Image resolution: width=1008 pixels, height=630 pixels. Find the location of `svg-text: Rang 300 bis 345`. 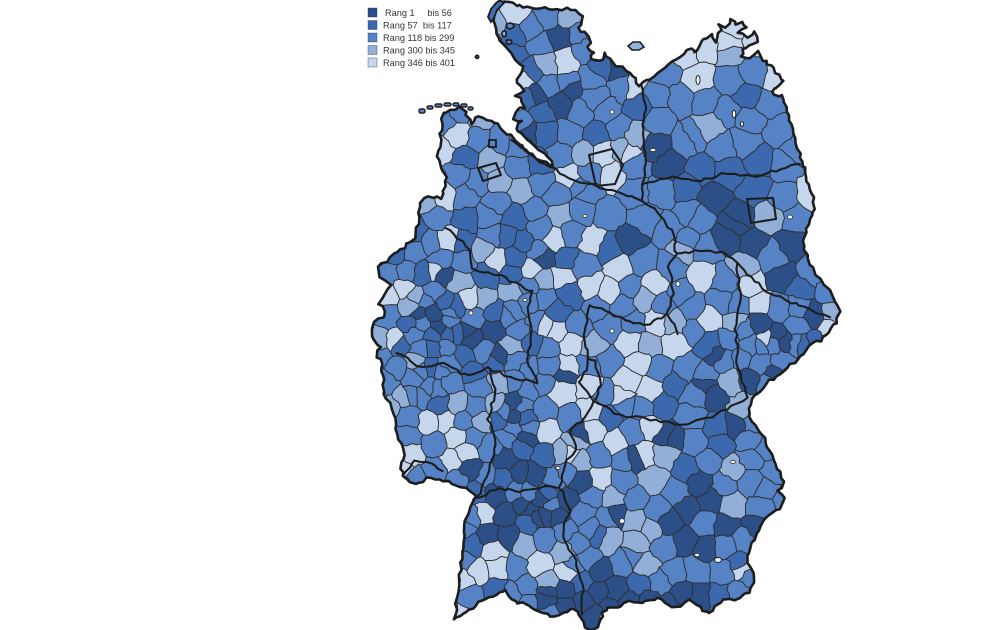

svg-text: Rang 300 bis 345 is located at coordinates (419, 51).